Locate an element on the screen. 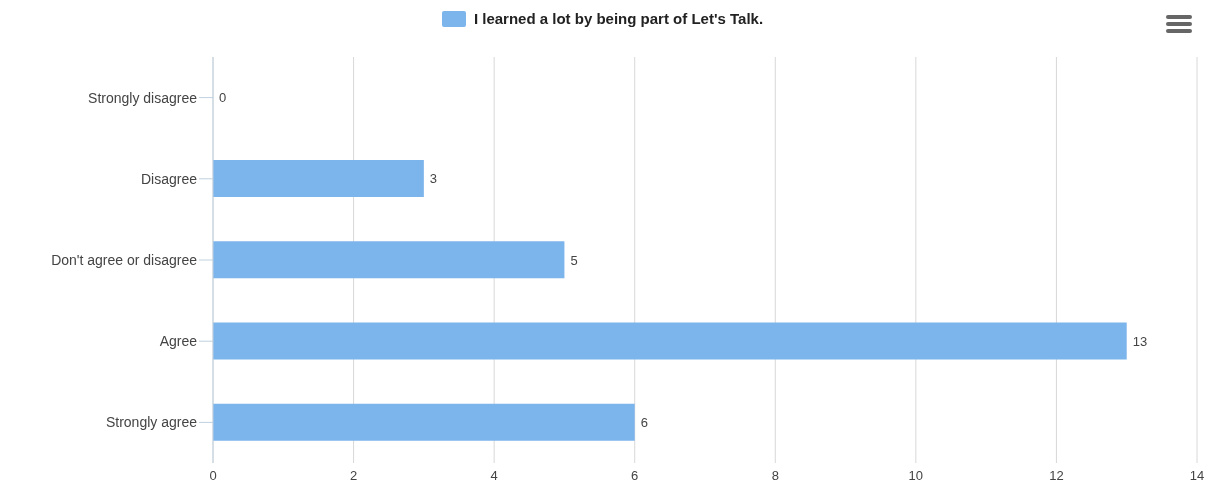 The width and height of the screenshot is (1214, 497). data-label: 13 is located at coordinates (1140, 341).